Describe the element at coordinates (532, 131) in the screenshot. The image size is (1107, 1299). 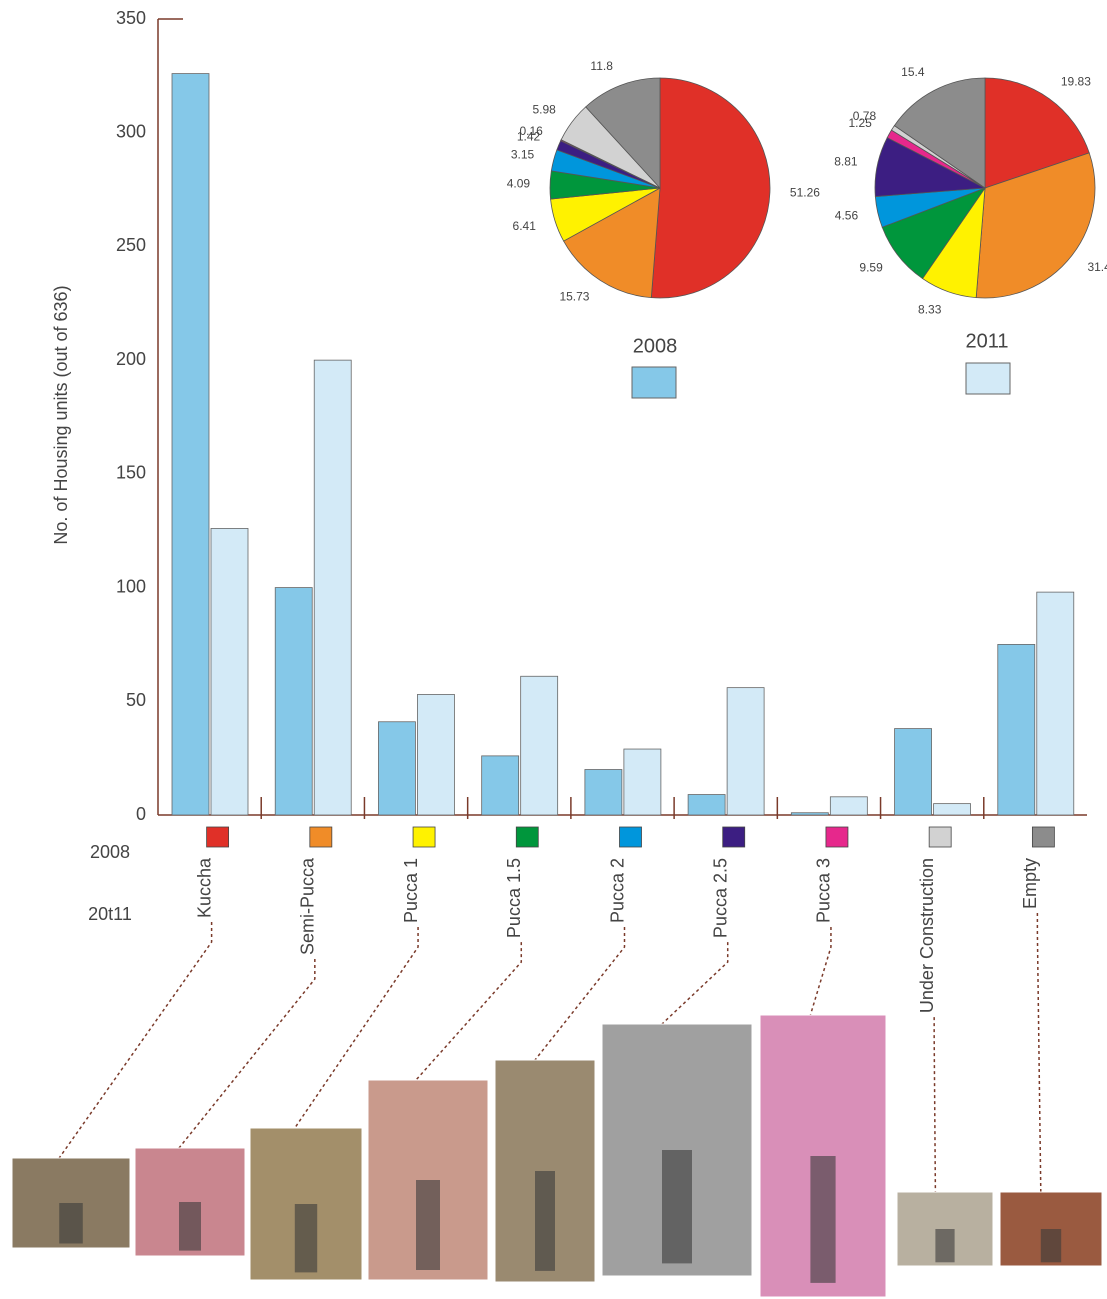
I see `pie-value-label: 0.16` at that location.